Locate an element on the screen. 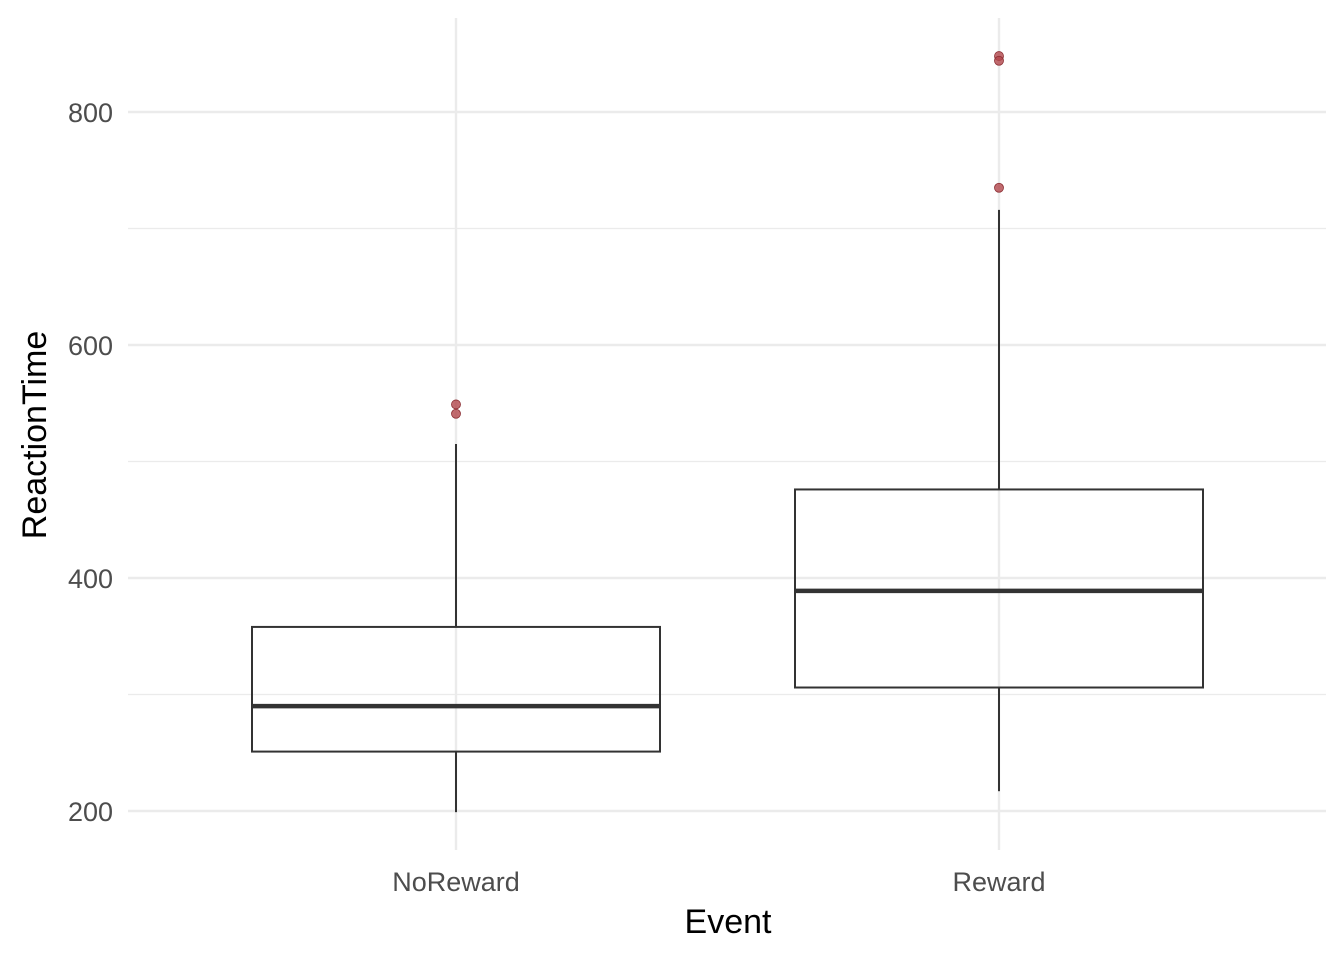 The width and height of the screenshot is (1344, 960). y-axis-title: ReactionTime is located at coordinates (35, 435).